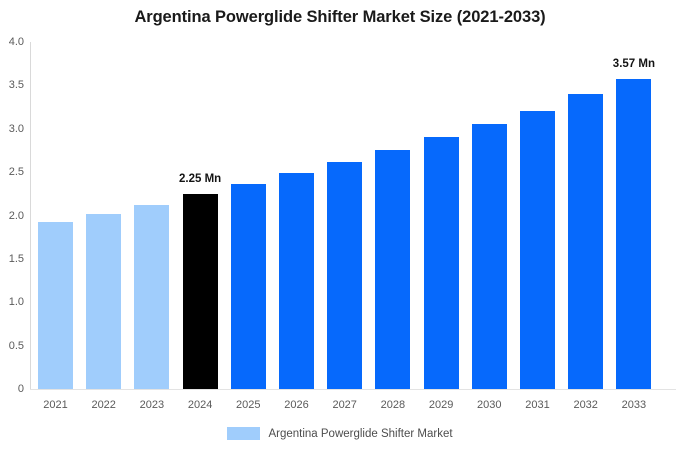 This screenshot has width=680, height=450. I want to click on bar-2023, so click(152, 297).